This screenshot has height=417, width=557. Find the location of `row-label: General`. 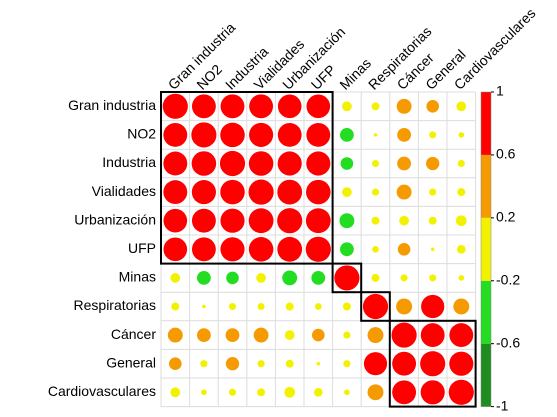

row-label: General is located at coordinates (131, 362).